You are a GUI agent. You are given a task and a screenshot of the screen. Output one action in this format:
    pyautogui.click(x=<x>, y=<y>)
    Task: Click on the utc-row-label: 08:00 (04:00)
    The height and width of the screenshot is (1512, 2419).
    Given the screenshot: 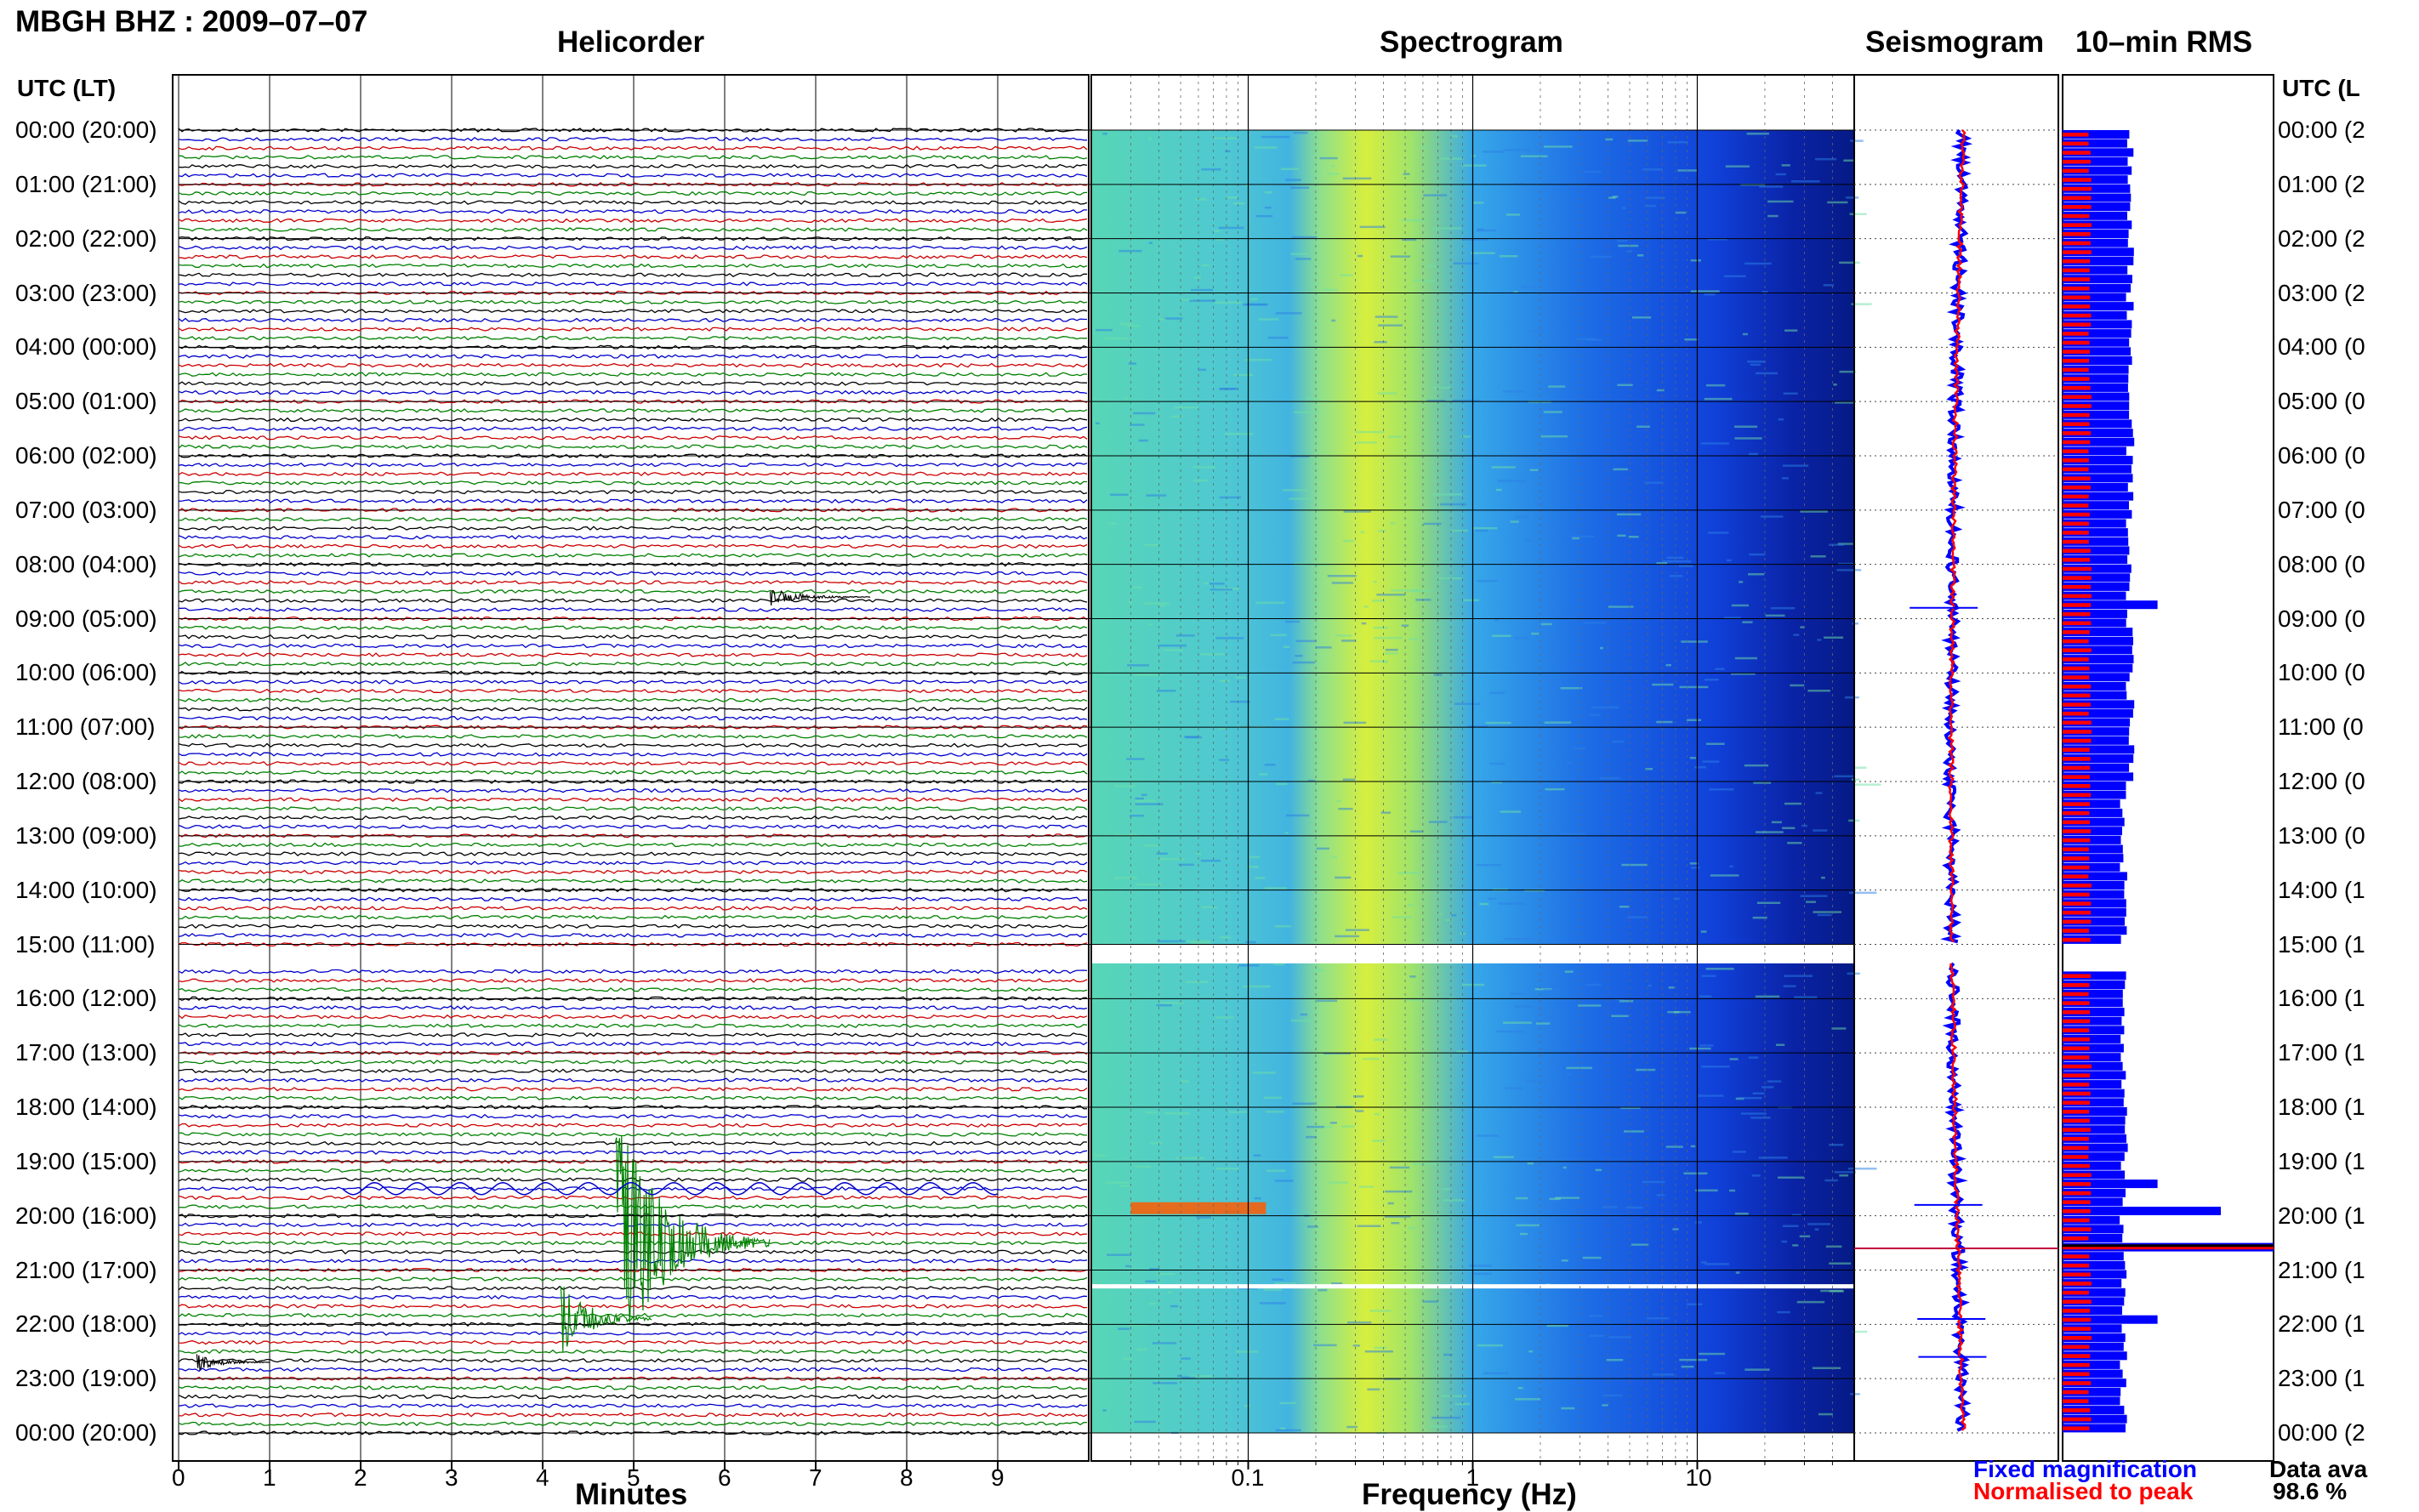 What is the action you would take?
    pyautogui.click(x=86, y=563)
    